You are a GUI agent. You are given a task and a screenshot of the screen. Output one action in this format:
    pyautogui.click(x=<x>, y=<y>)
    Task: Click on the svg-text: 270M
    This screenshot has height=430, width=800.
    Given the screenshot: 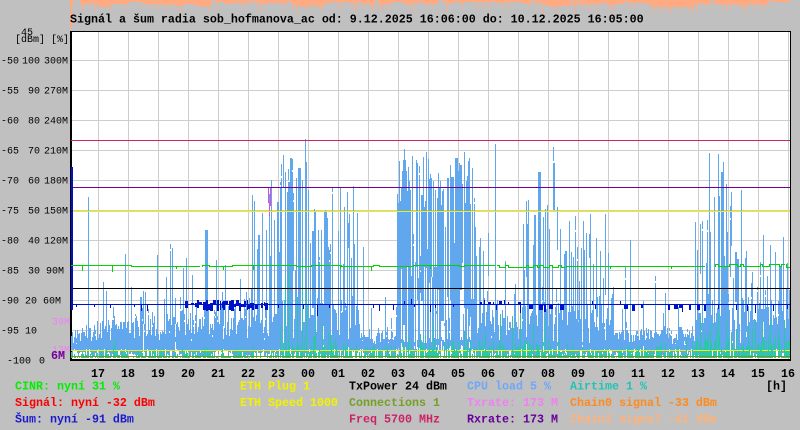 What is the action you would take?
    pyautogui.click(x=56, y=92)
    